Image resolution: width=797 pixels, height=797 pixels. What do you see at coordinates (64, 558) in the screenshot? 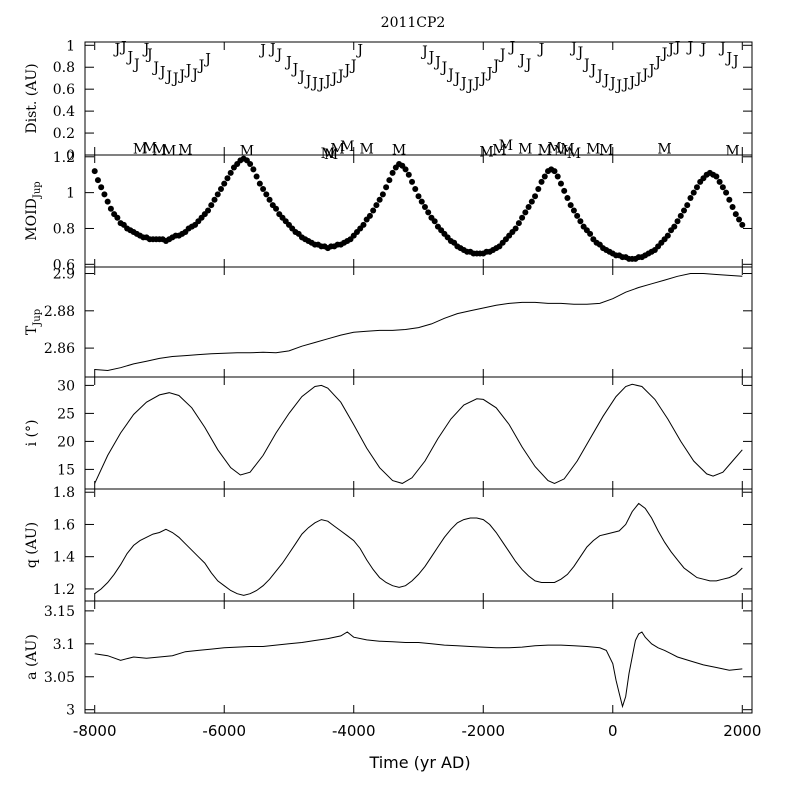
I see `y-tick-label: 1.4` at bounding box center [64, 558].